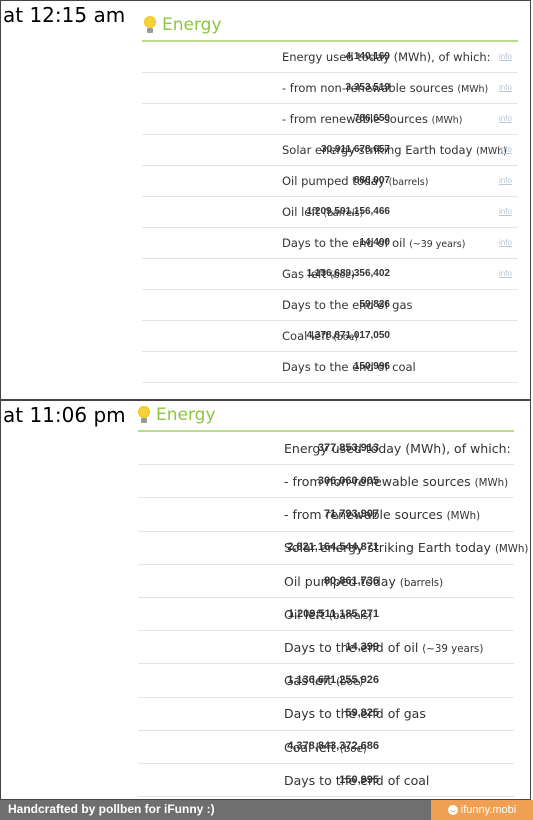 This screenshot has height=820, width=533. I want to click on brand-text: ifunny.mobi, so click(488, 810).